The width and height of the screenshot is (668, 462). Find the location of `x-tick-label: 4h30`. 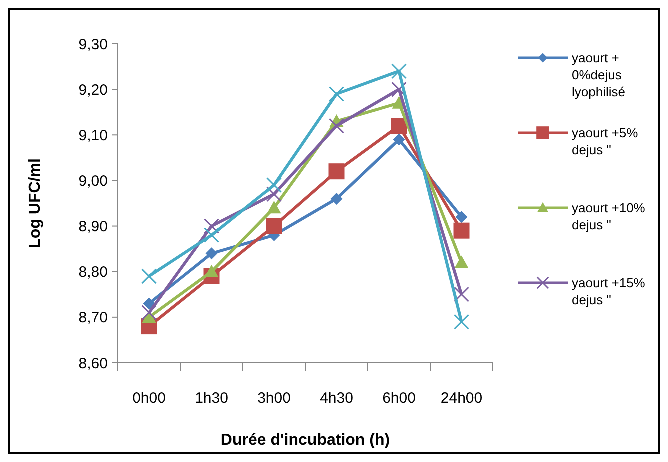

x-tick-label: 4h30 is located at coordinates (337, 398).